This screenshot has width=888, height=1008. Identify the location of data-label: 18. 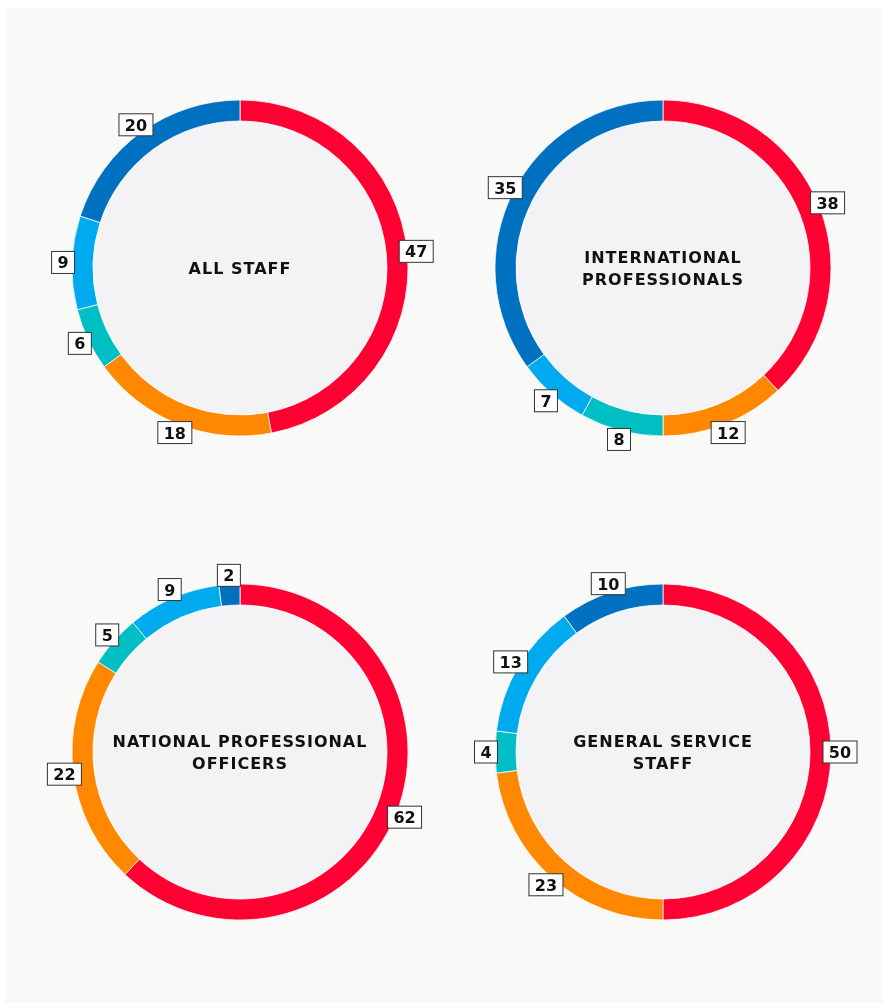
(174, 433).